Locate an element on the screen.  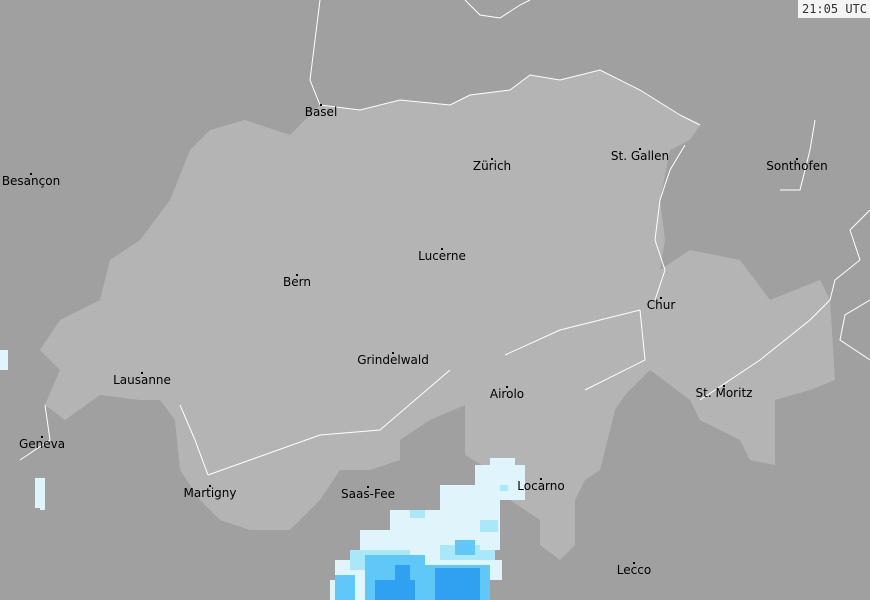
city-label: Besançon is located at coordinates (31, 181).